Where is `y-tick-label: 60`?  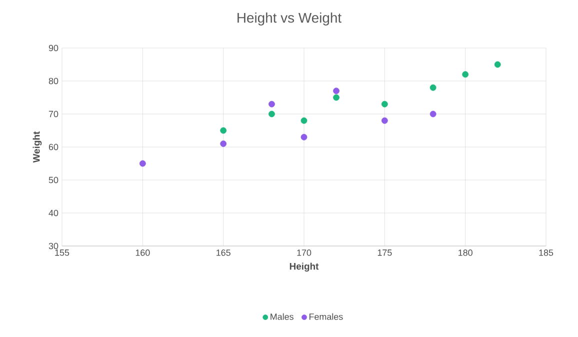
y-tick-label: 60 is located at coordinates (53, 147).